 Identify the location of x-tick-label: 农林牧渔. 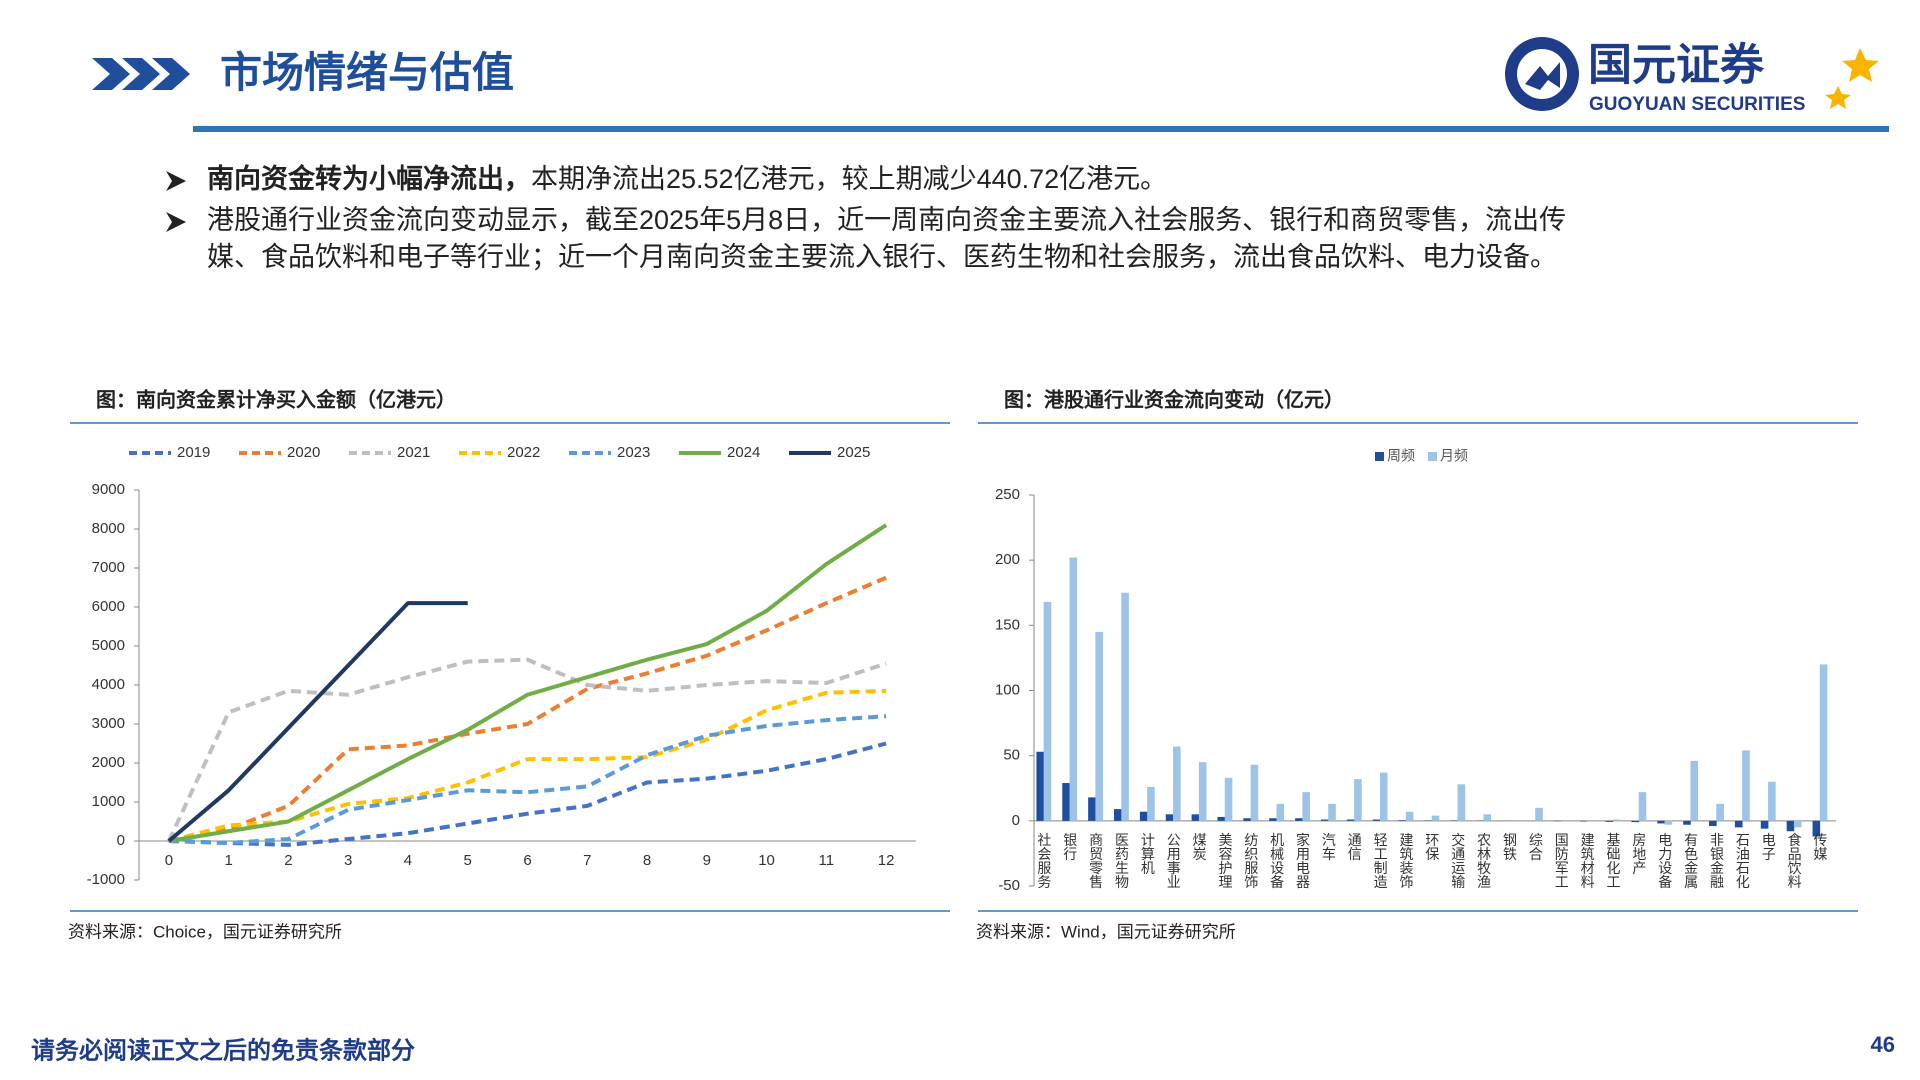
(1484, 861).